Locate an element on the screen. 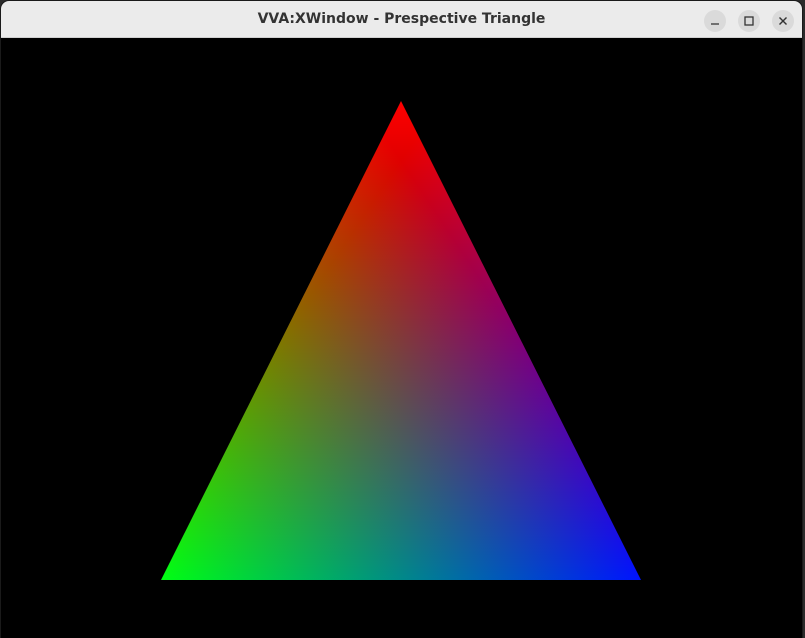  maximize-button is located at coordinates (749, 21).